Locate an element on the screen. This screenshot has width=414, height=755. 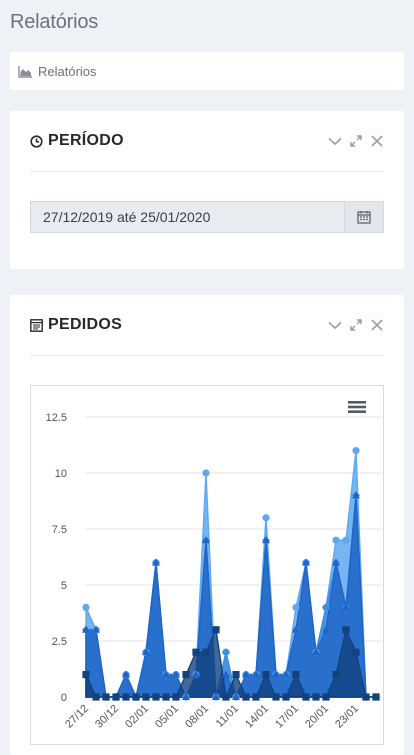
page-title: Relatórios is located at coordinates (54, 22).